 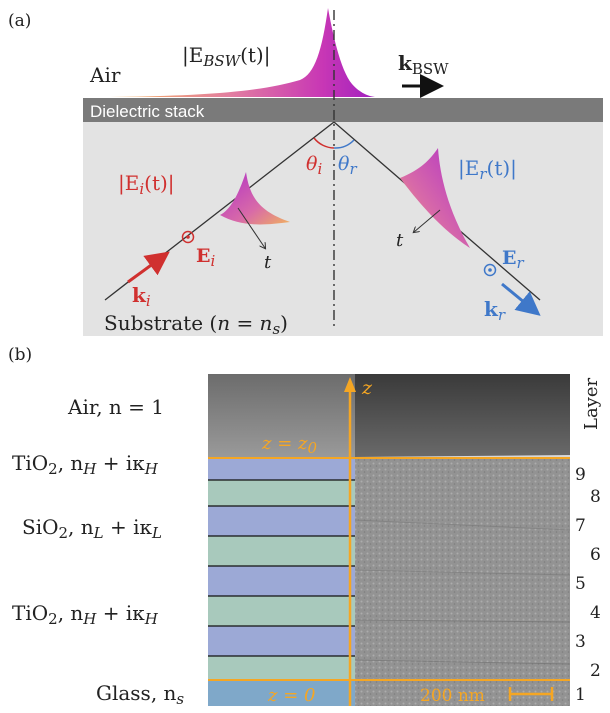 I want to click on layer-3-overlay, so click(x=281, y=641).